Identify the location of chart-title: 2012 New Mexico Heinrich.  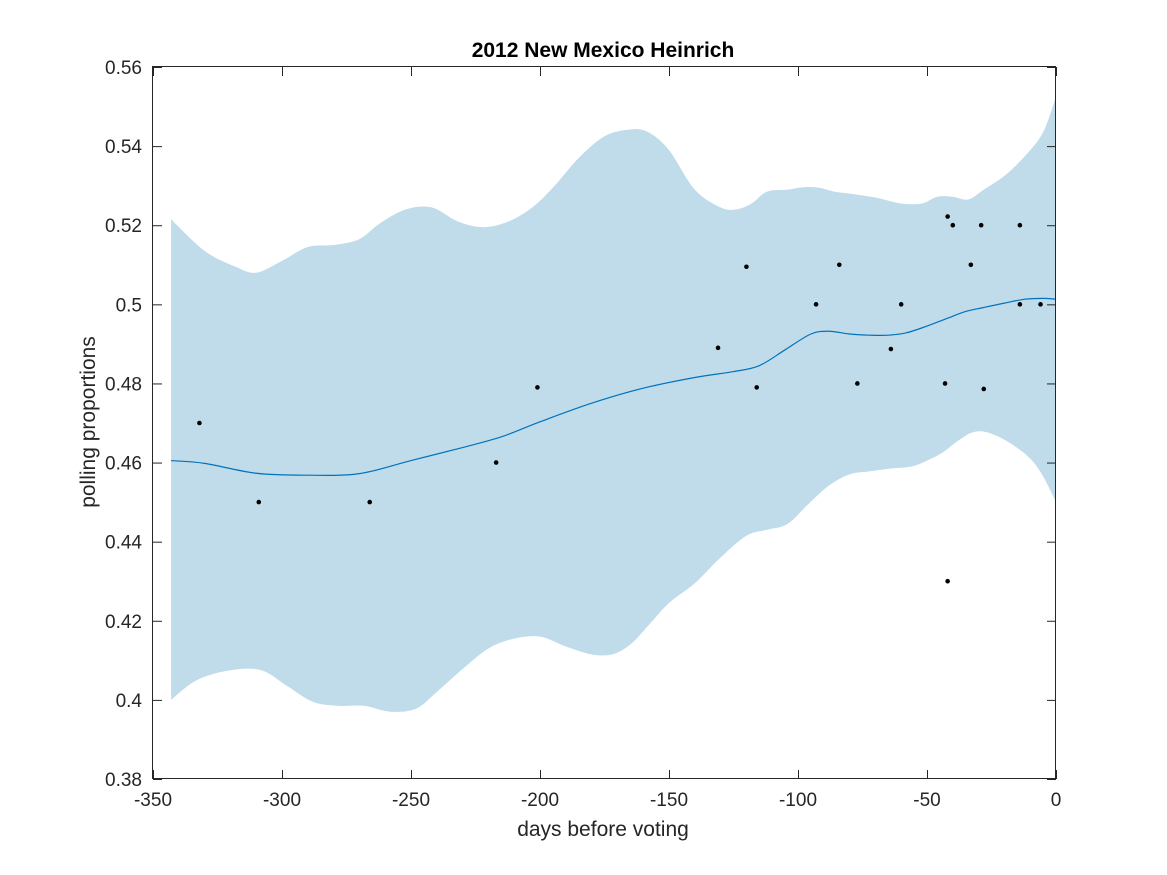
(603, 50).